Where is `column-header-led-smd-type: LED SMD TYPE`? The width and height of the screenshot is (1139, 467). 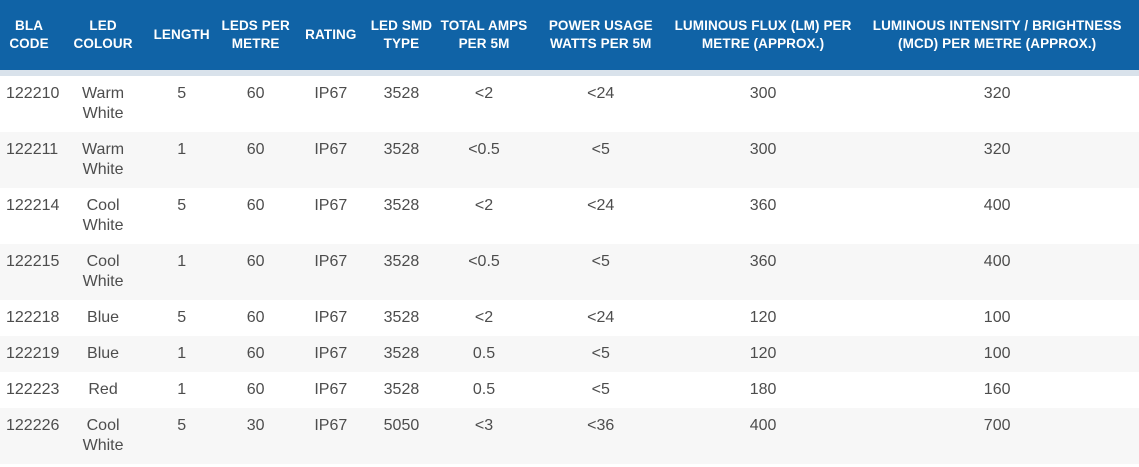
column-header-led-smd-type: LED SMD TYPE is located at coordinates (401, 38).